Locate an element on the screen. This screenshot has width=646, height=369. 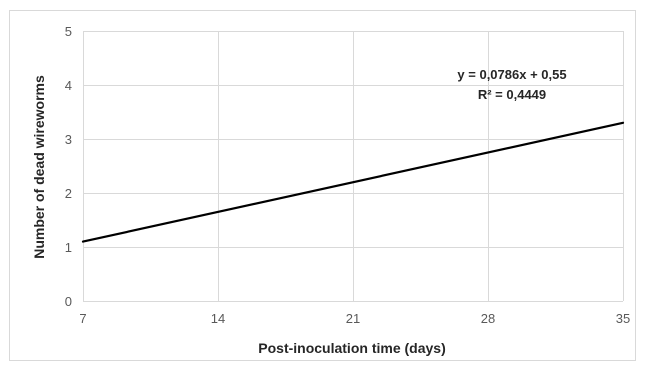
x-tick-label: 28 is located at coordinates (488, 318).